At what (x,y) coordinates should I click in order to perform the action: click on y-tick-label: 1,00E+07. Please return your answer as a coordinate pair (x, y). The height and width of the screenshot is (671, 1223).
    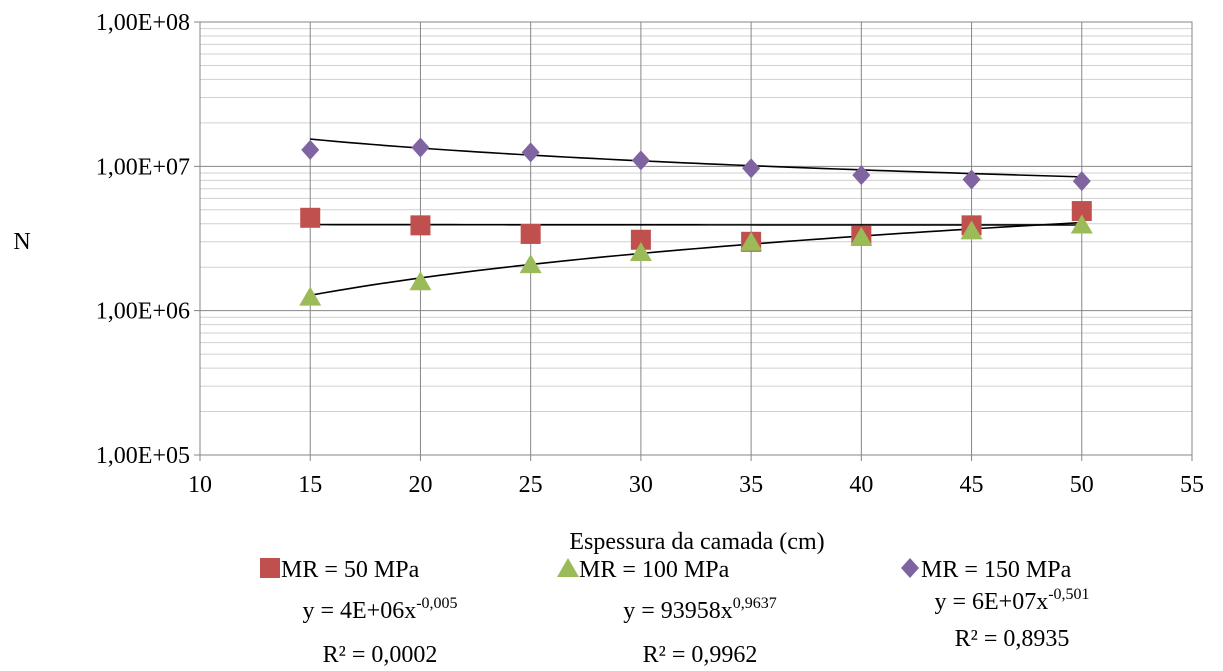
    Looking at the image, I should click on (143, 167).